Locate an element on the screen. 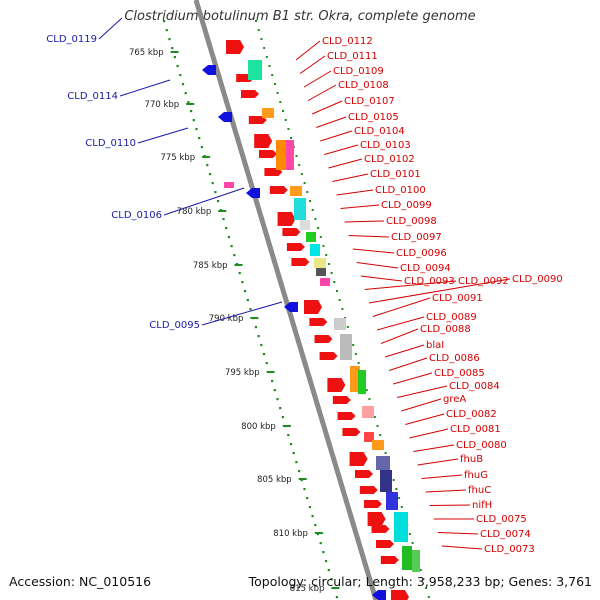  right-gene-label: greA is located at coordinates (454, 399).